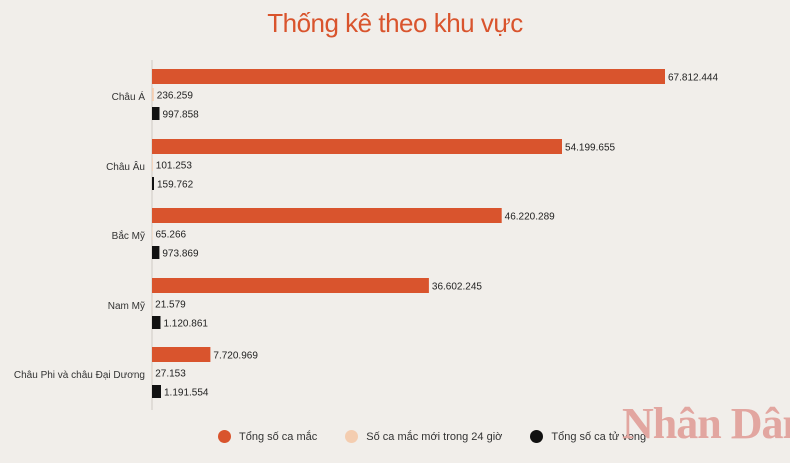 The width and height of the screenshot is (790, 463). Describe the element at coordinates (170, 235) in the screenshot. I see `data-label-new-cases: 65.266` at that location.